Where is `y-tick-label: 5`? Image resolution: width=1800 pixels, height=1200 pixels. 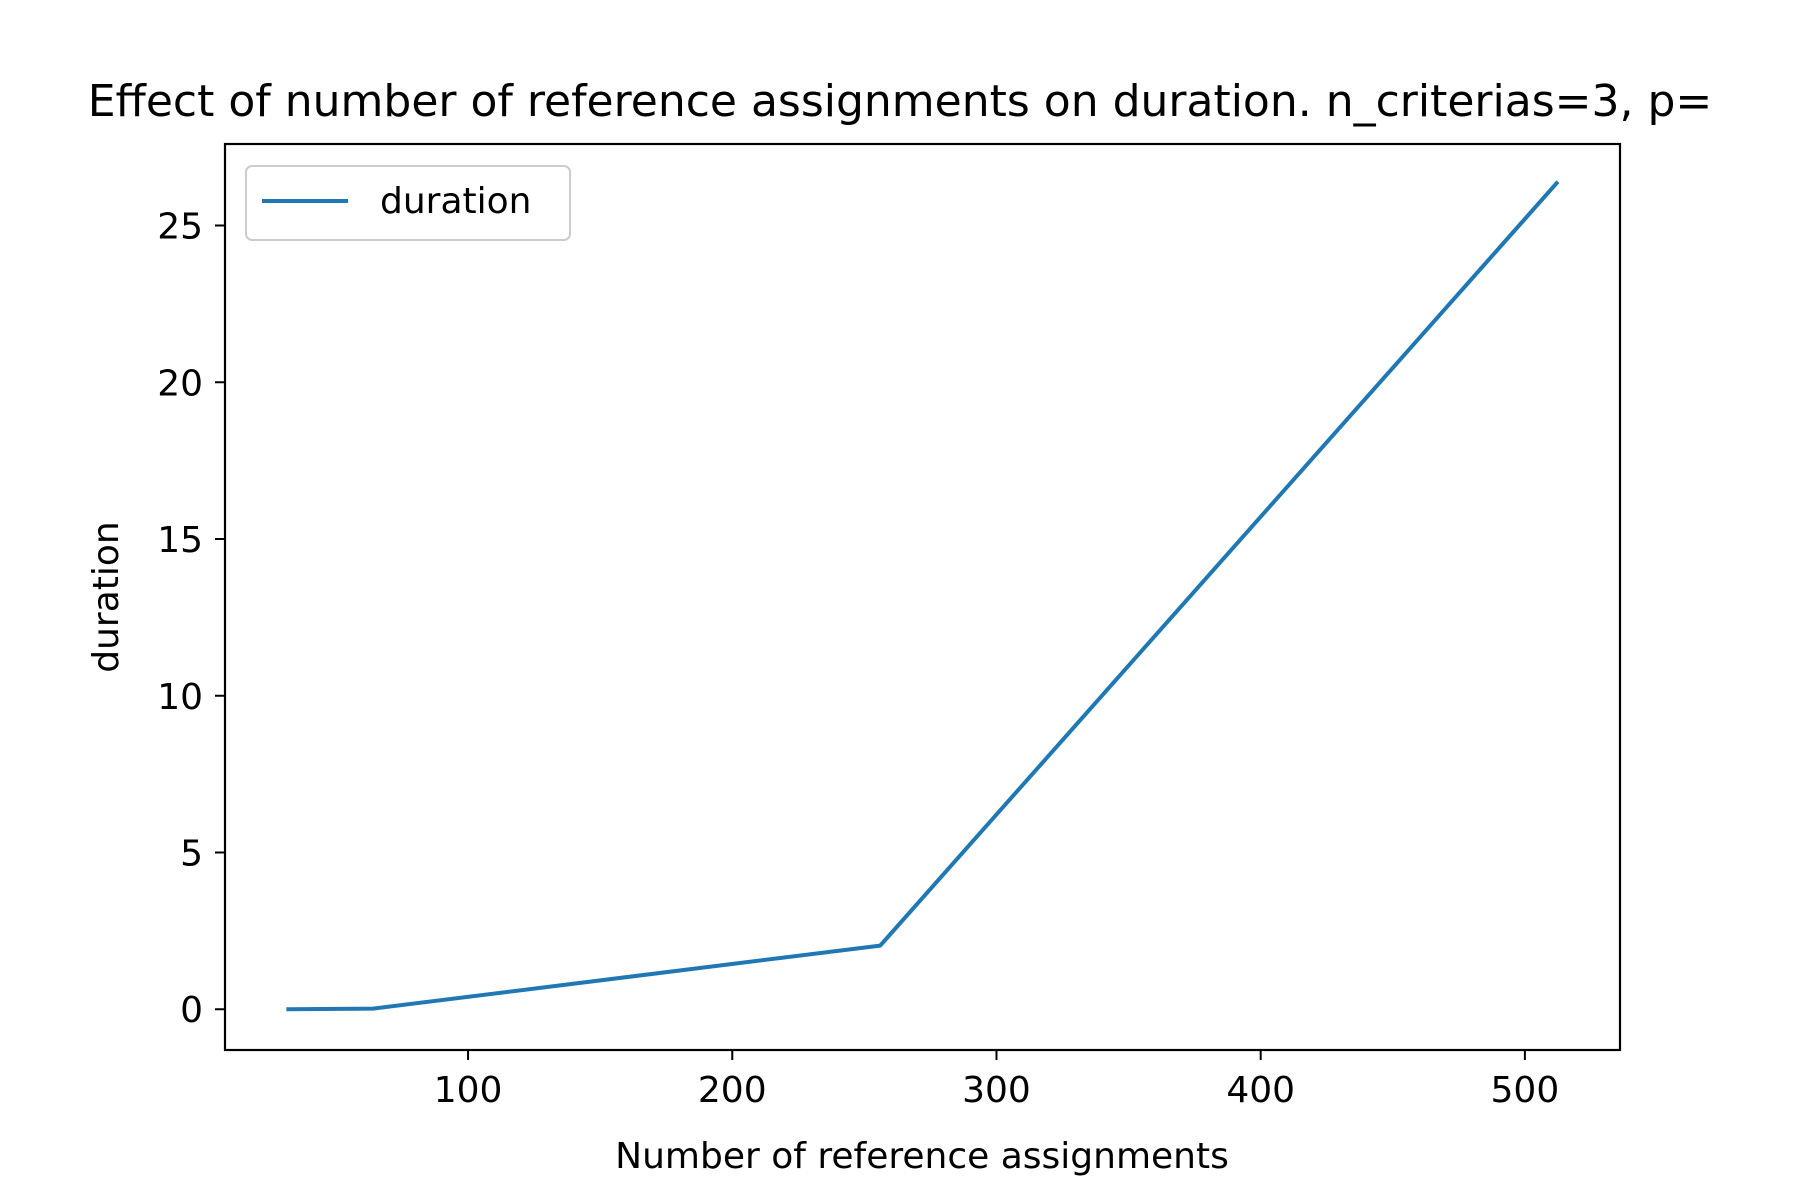 y-tick-label: 5 is located at coordinates (191, 853).